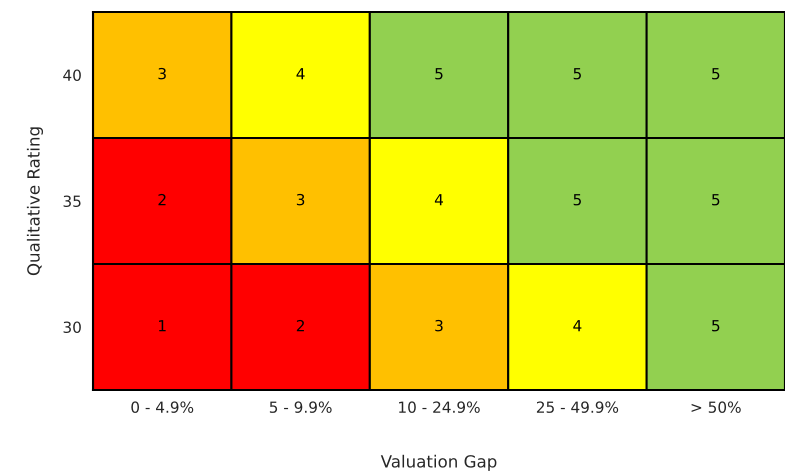  I want to click on y-tick-label: 35, so click(72, 201).